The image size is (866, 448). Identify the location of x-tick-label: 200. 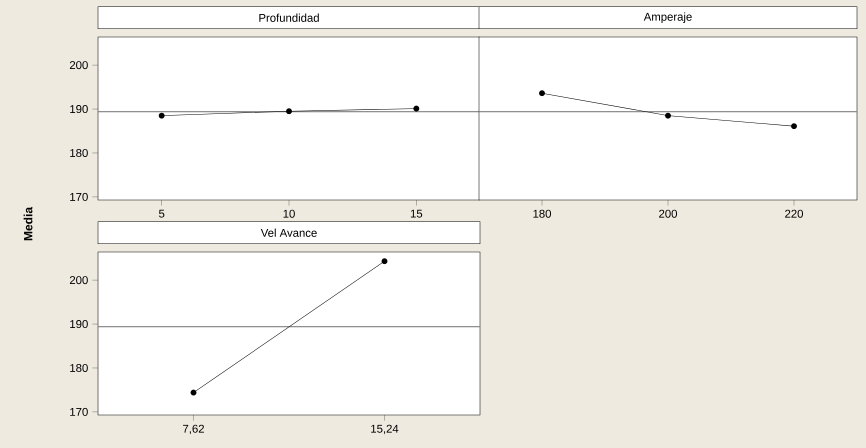
(668, 214).